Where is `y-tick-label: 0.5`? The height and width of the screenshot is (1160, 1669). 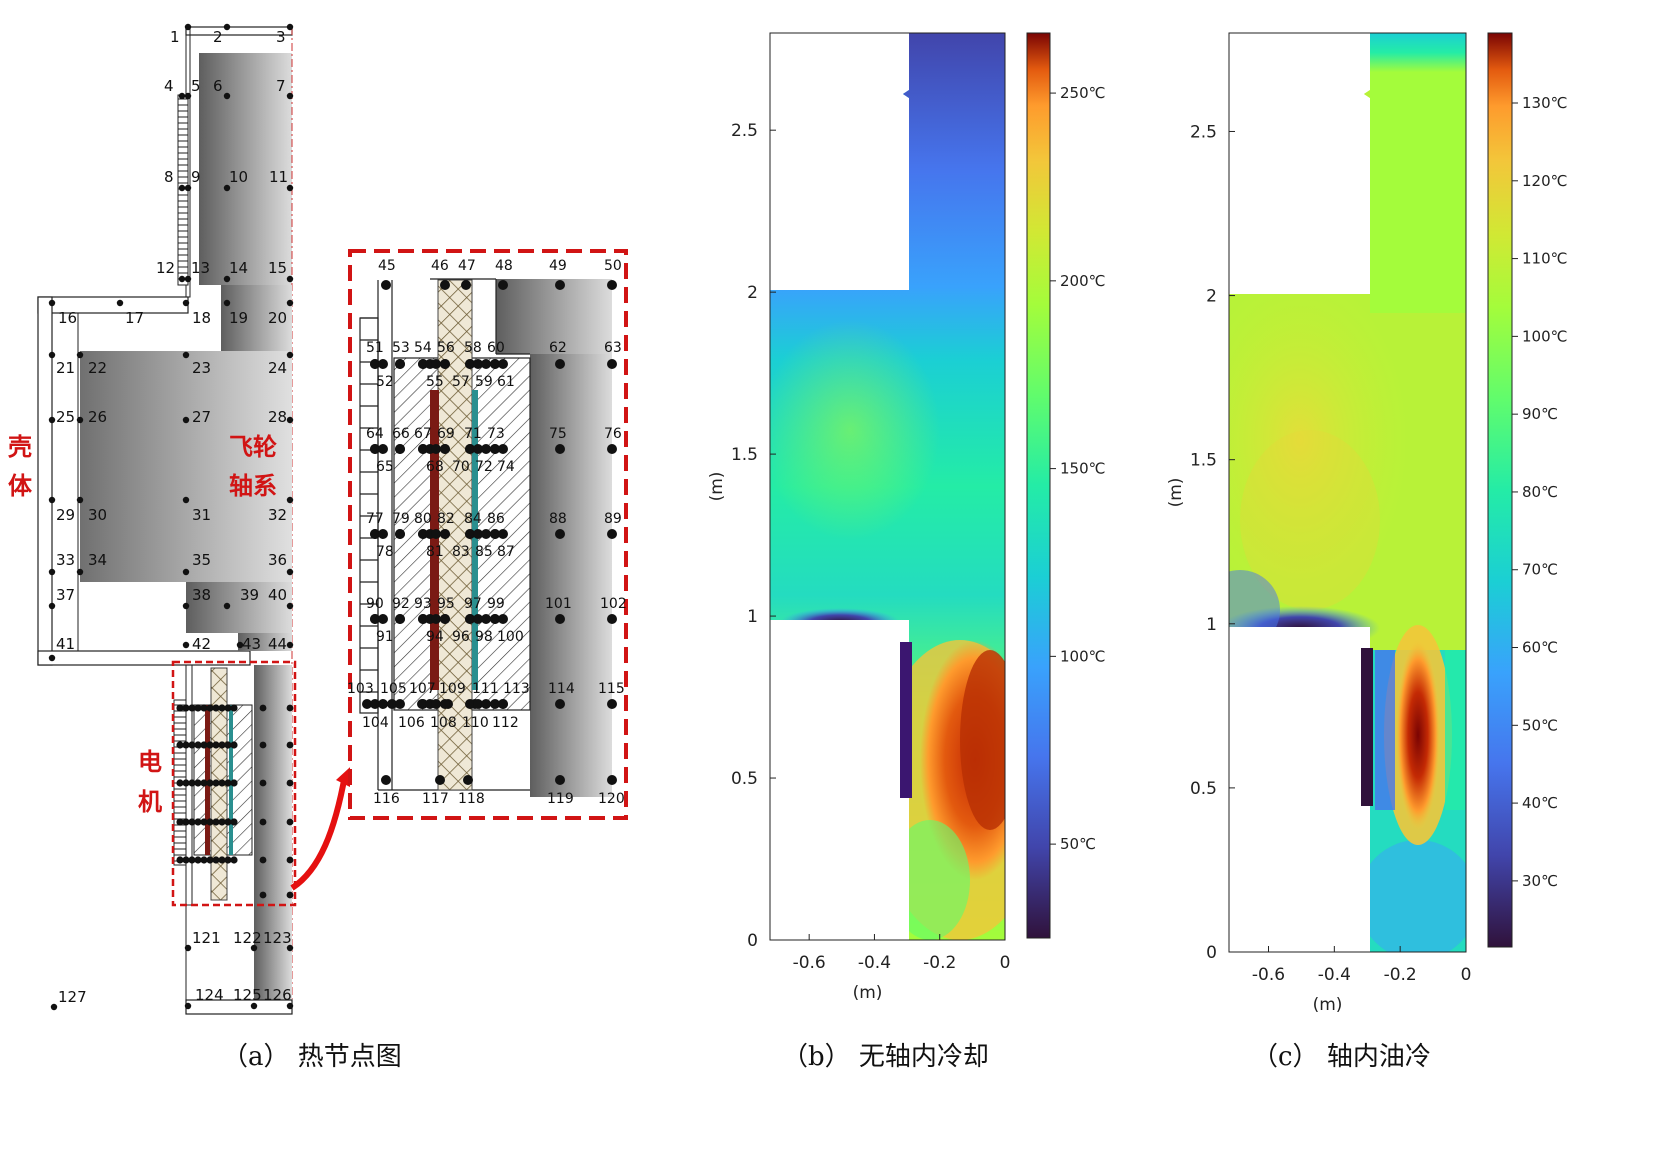 y-tick-label: 0.5 is located at coordinates (744, 779).